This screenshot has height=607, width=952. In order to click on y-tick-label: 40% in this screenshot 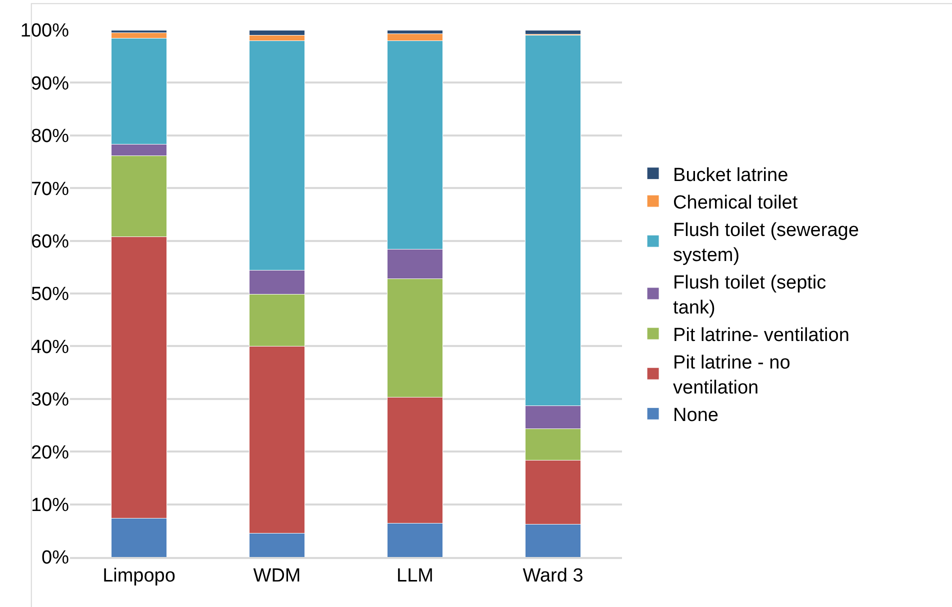, I will do `click(50, 347)`.